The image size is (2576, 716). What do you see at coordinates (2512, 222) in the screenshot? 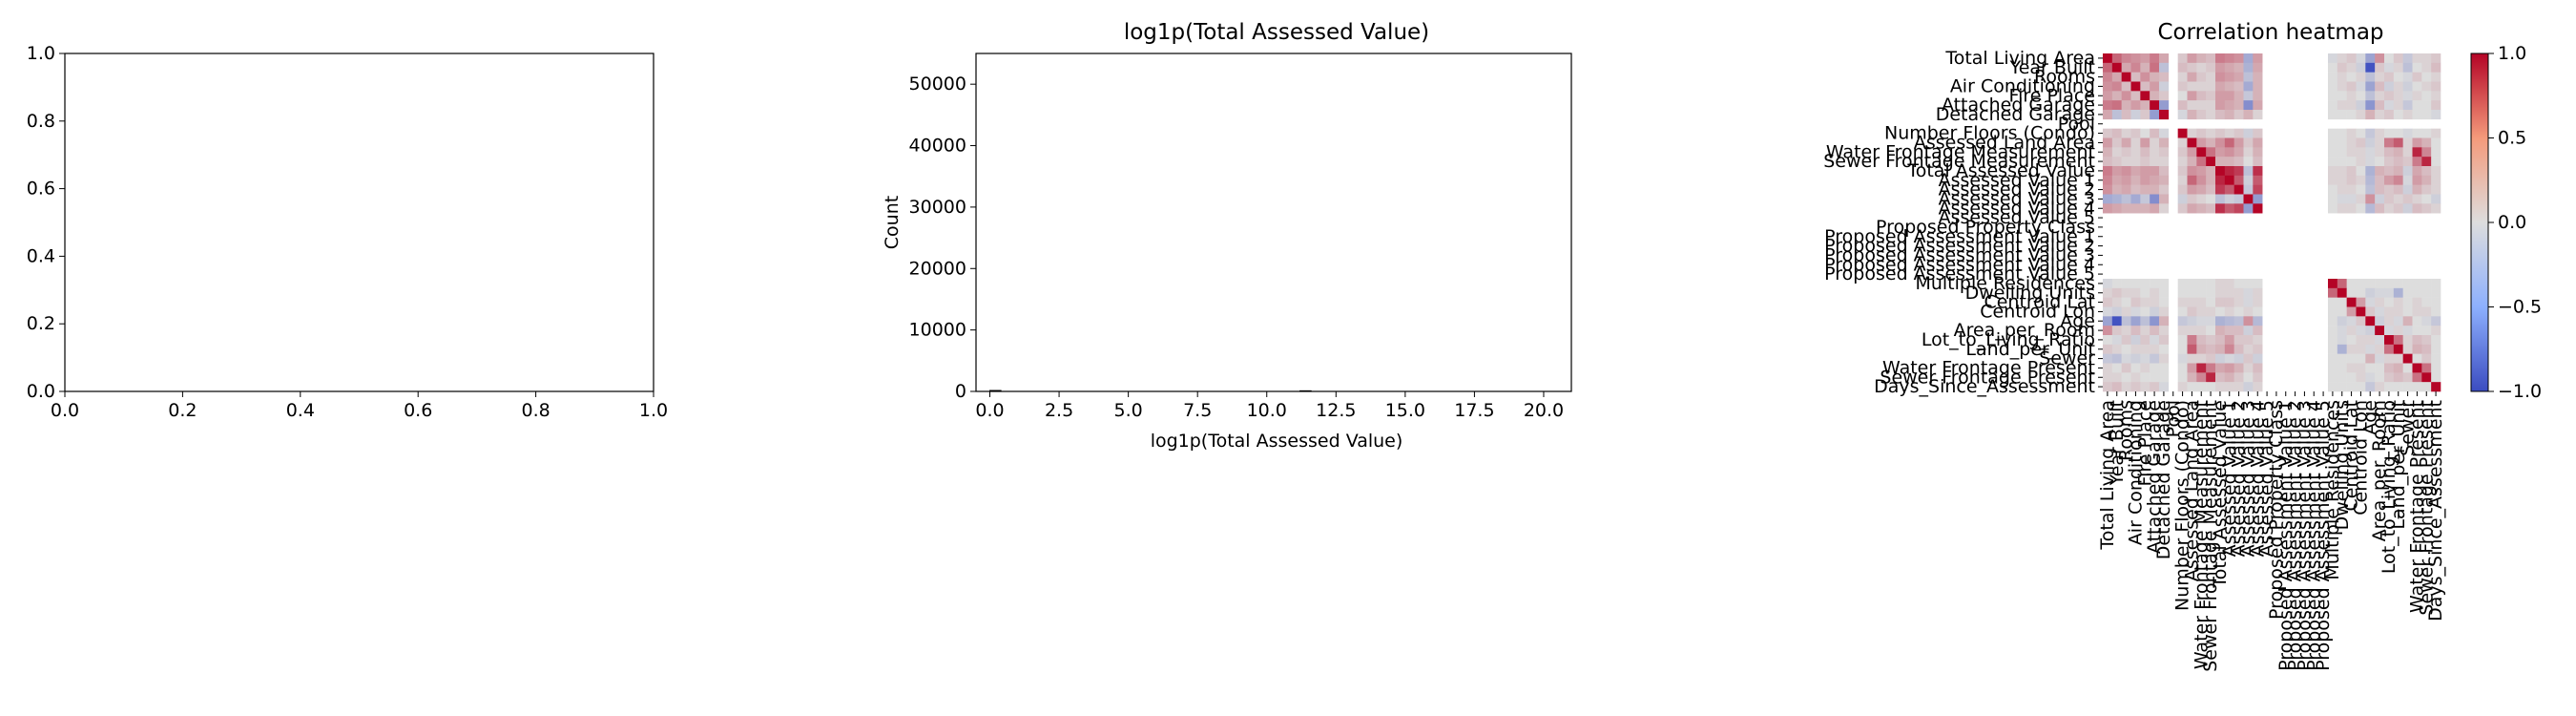
I see `colorbar-tick-label: 0.0` at bounding box center [2512, 222].